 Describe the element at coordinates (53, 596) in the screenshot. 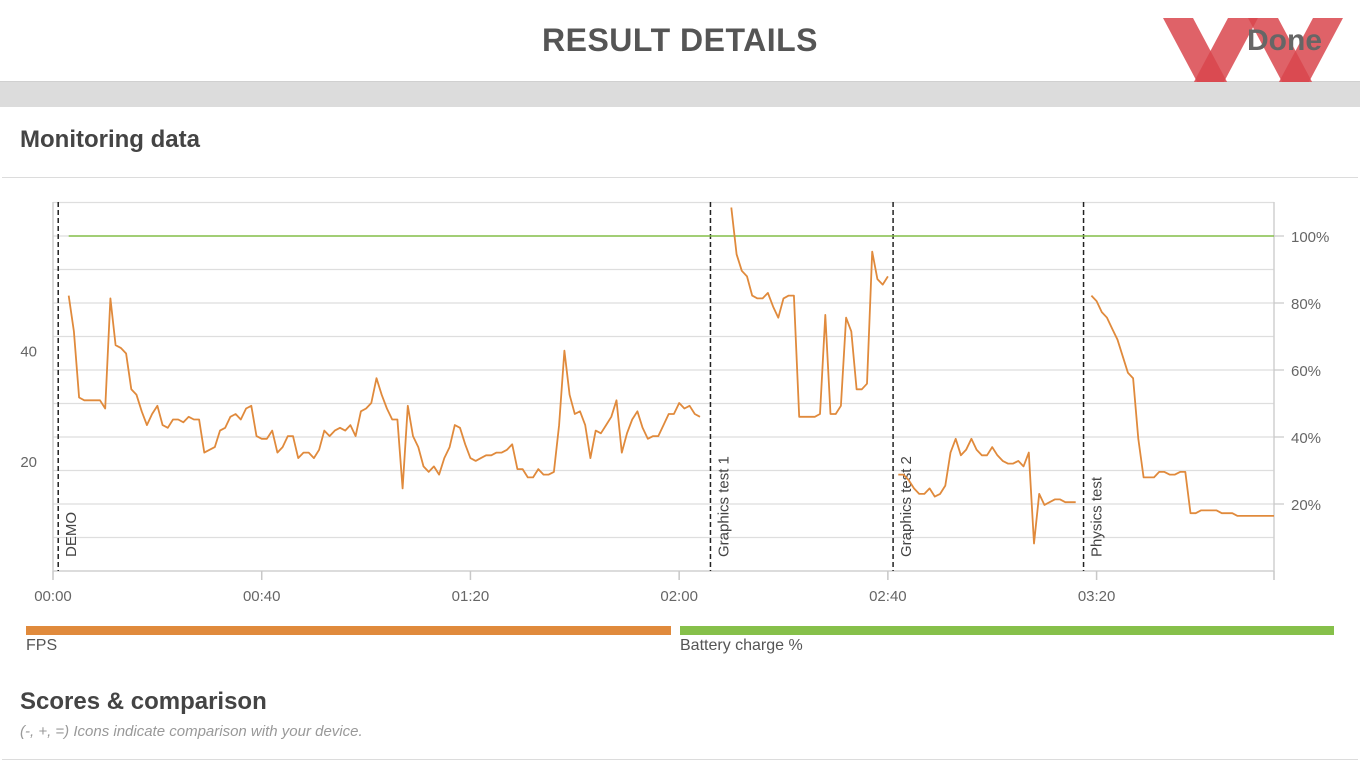

I see `x-tick-label: 00:00` at that location.